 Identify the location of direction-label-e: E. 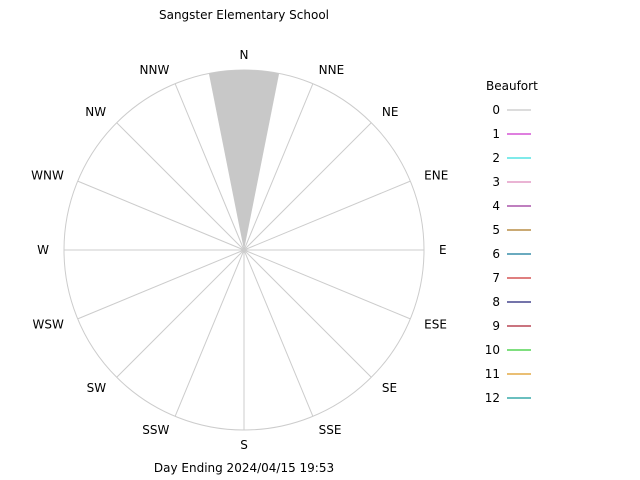
(443, 250).